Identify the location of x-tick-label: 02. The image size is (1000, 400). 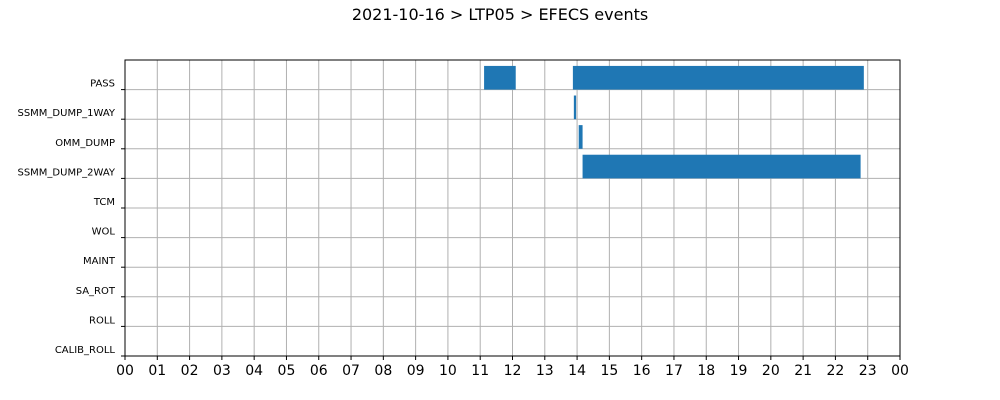
(190, 371).